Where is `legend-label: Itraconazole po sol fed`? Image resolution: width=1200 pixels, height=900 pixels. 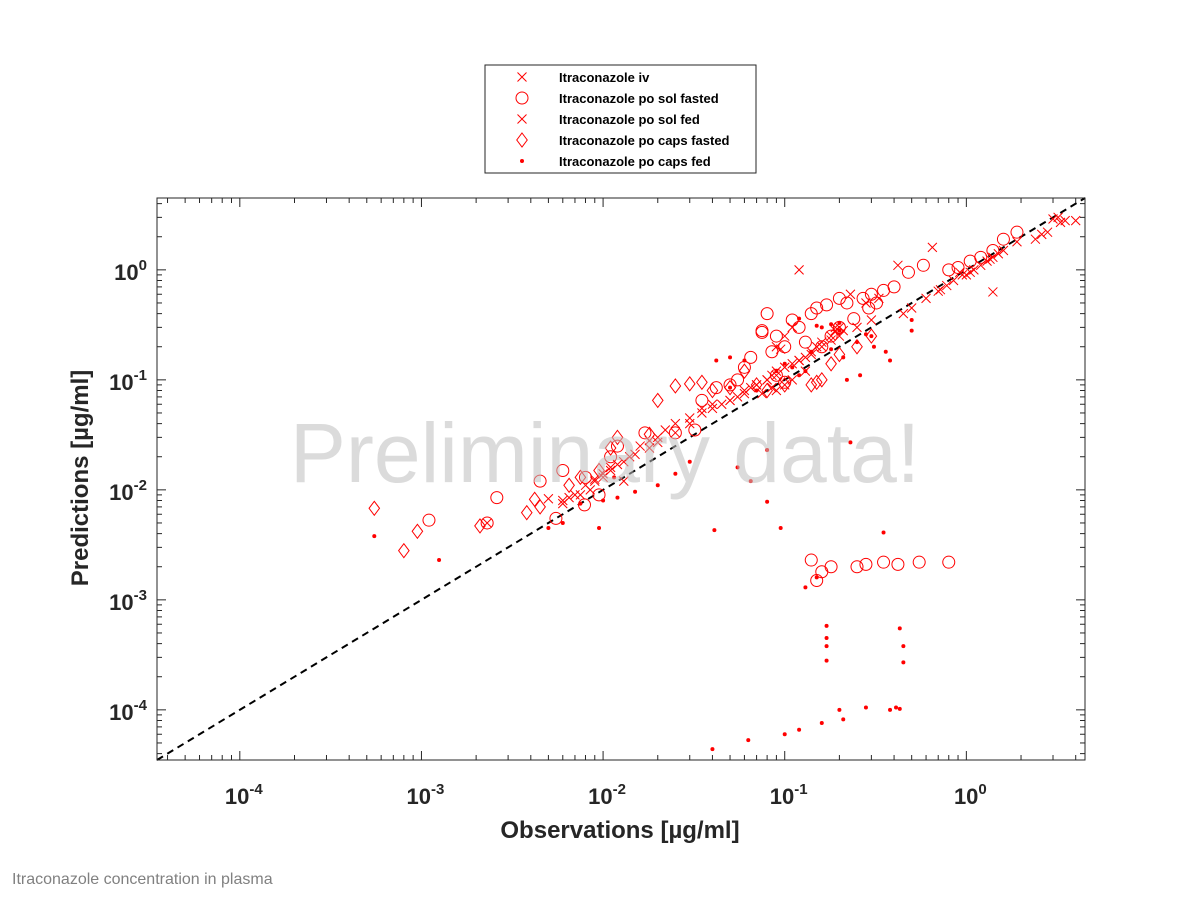
legend-label: Itraconazole po sol fed is located at coordinates (629, 119).